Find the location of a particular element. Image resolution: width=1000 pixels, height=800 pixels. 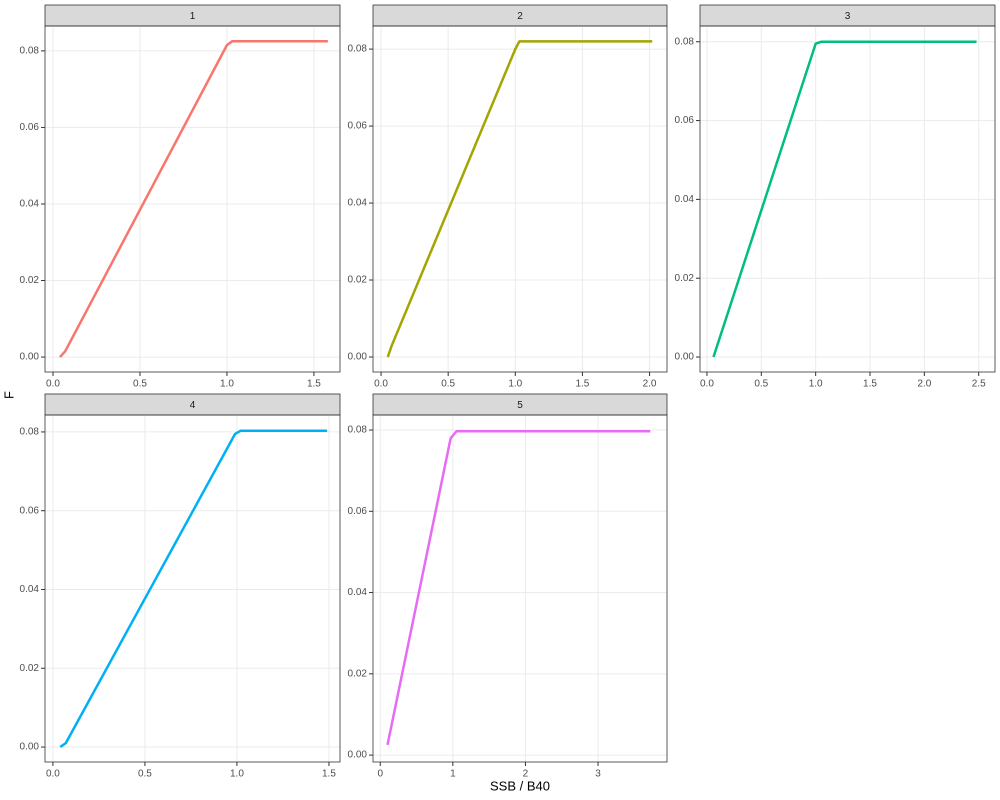

strip-title: 4 is located at coordinates (193, 405).